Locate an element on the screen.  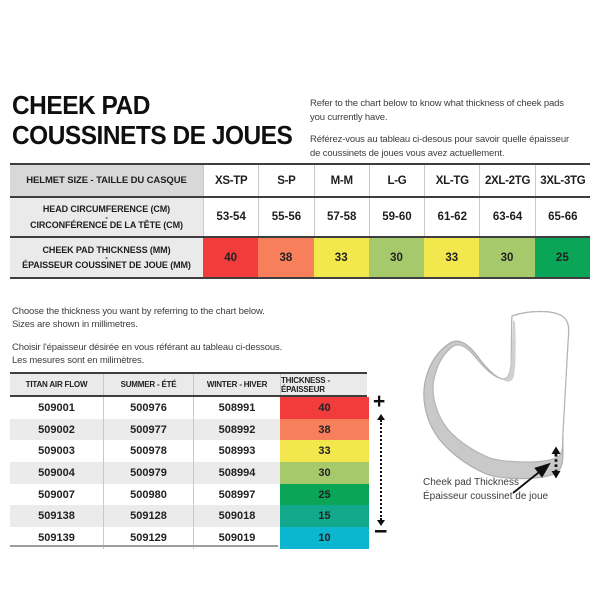
thickness-label-fr: ÉPAISSEUR COUSSINET DE JOUE (MM) is located at coordinates (106, 265).